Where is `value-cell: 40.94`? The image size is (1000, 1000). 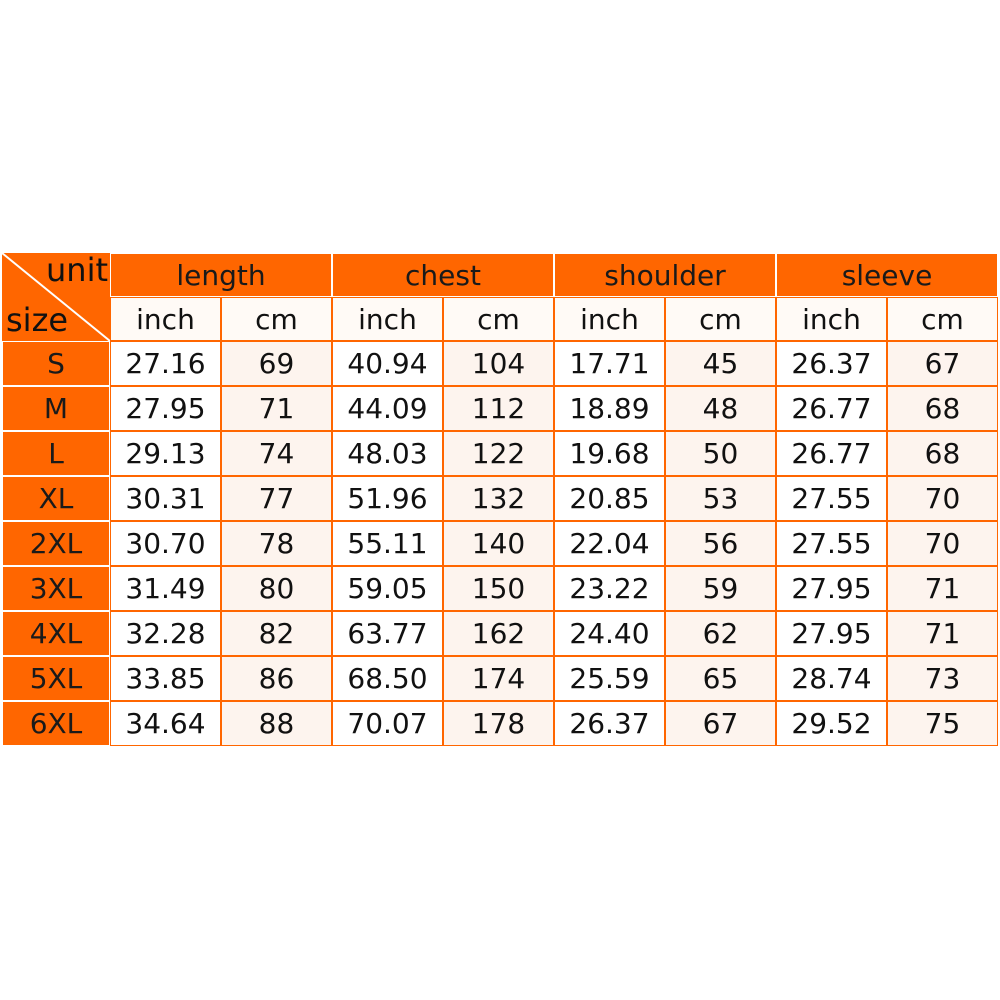 value-cell: 40.94 is located at coordinates (387, 363).